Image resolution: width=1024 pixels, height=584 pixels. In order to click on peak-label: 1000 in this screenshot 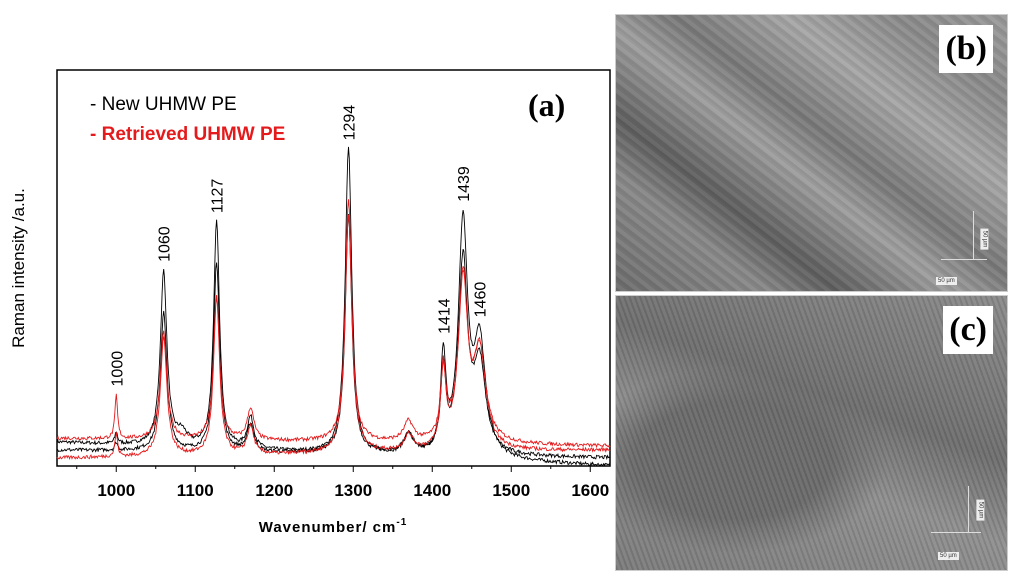, I will do `click(117, 369)`.